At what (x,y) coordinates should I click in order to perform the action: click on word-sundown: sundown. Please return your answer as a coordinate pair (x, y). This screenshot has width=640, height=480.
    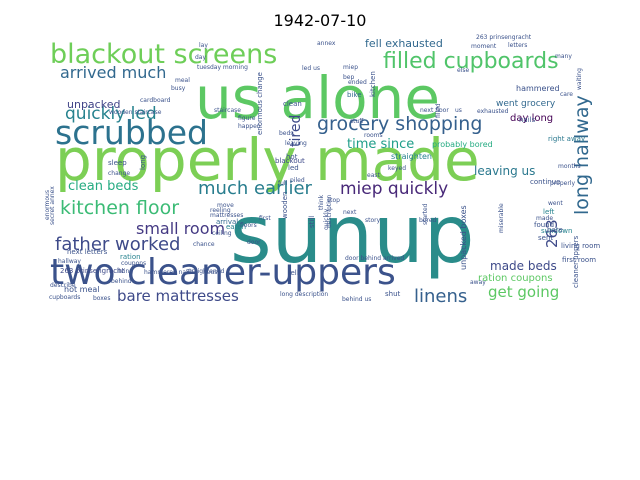
    Looking at the image, I should click on (556, 231).